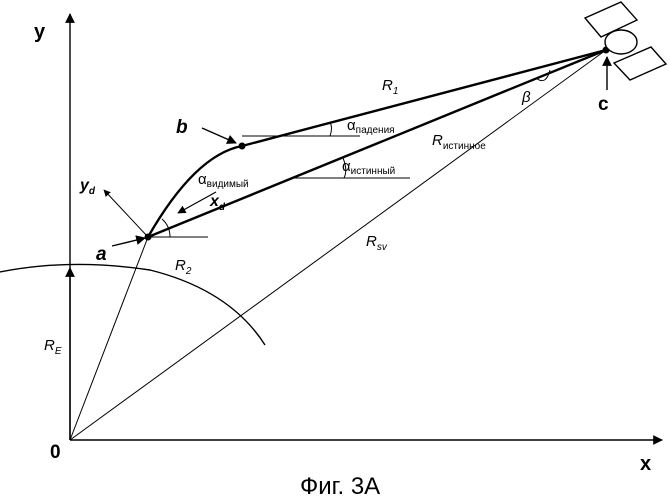 This screenshot has width=670, height=500. Describe the element at coordinates (40, 32) in the screenshot. I see `y-axis-label: y` at that location.